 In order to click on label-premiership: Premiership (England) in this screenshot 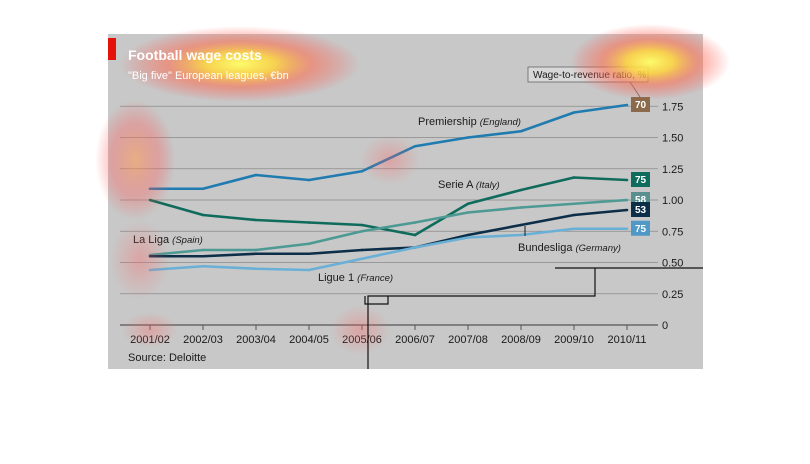, I will do `click(469, 122)`.